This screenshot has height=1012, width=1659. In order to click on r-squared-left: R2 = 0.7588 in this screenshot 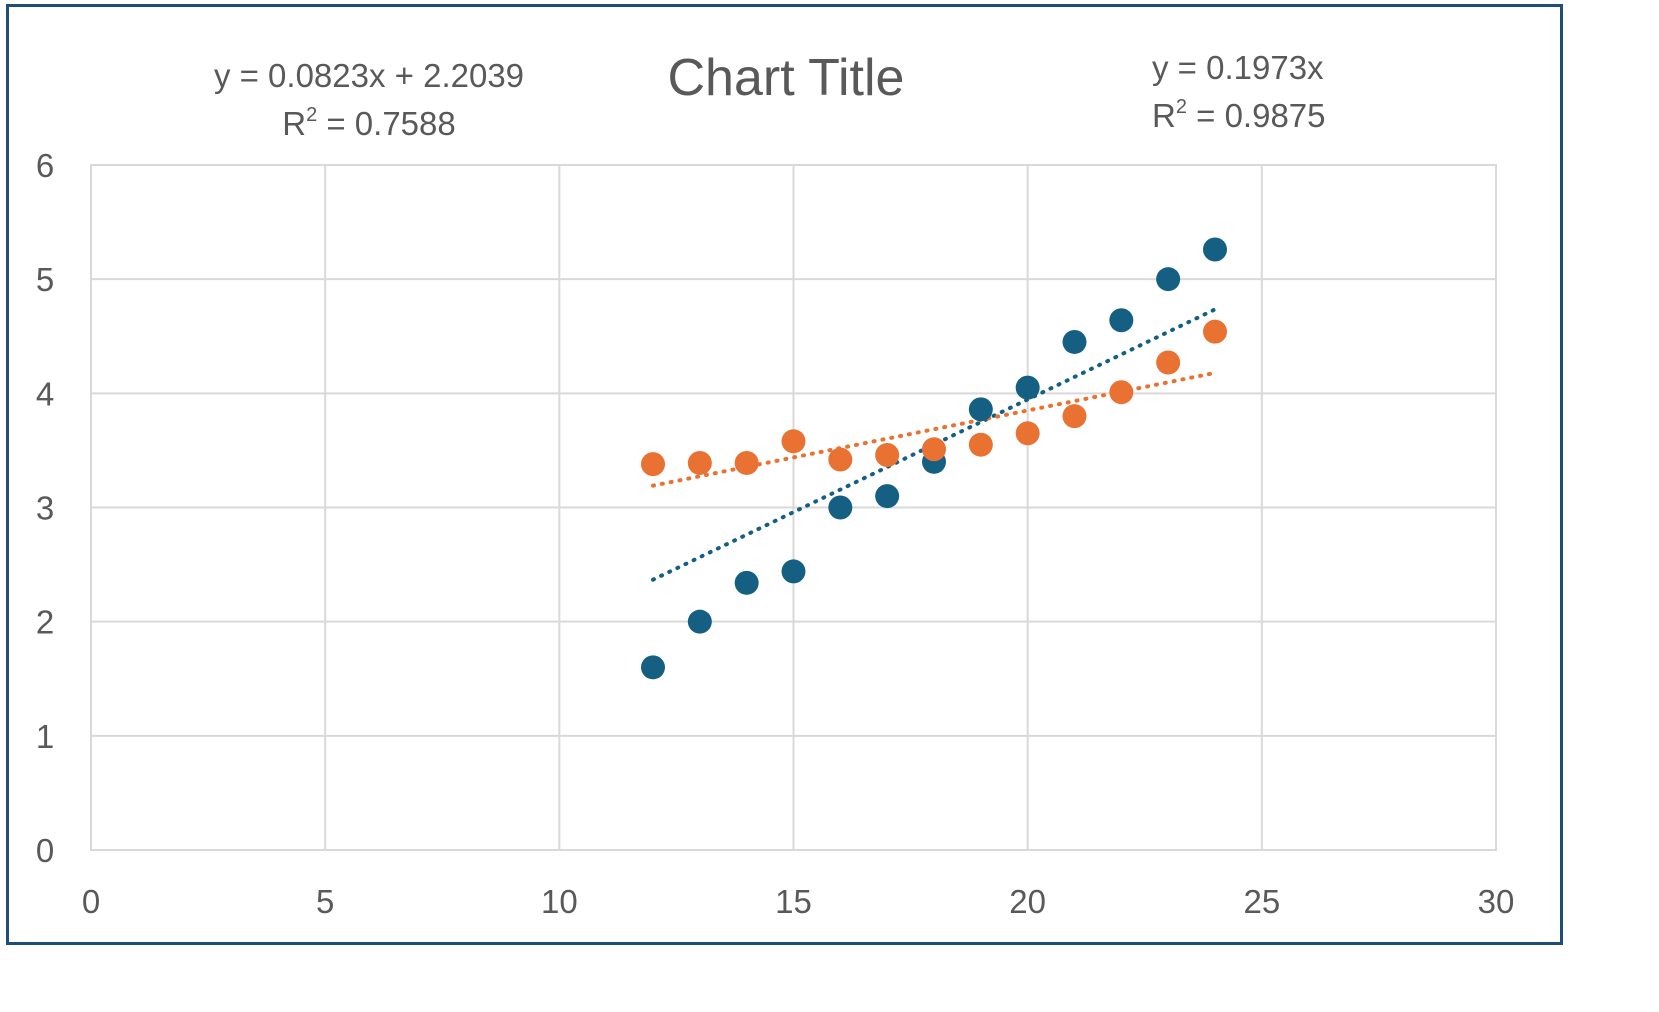, I will do `click(369, 123)`.